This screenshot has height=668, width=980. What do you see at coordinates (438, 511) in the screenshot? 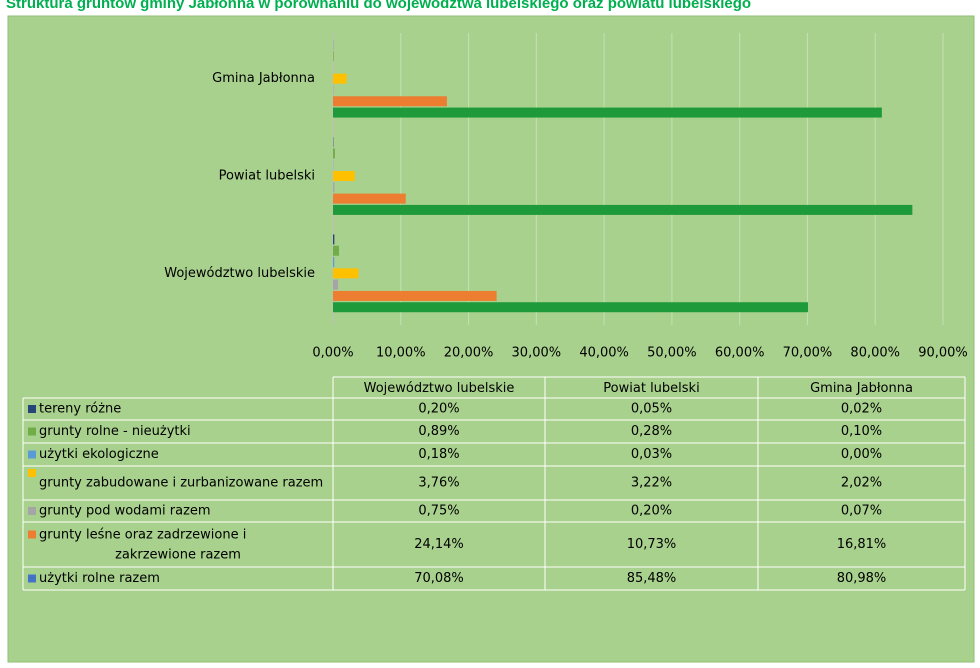
I see `table-value: 0,75%` at bounding box center [438, 511].